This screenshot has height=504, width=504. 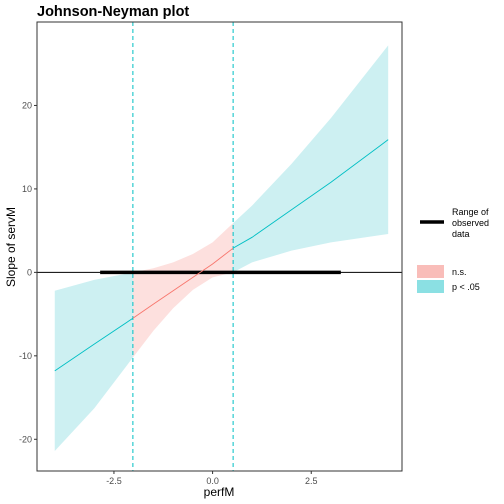 I want to click on y-tick-label: 0, so click(x=29, y=272).